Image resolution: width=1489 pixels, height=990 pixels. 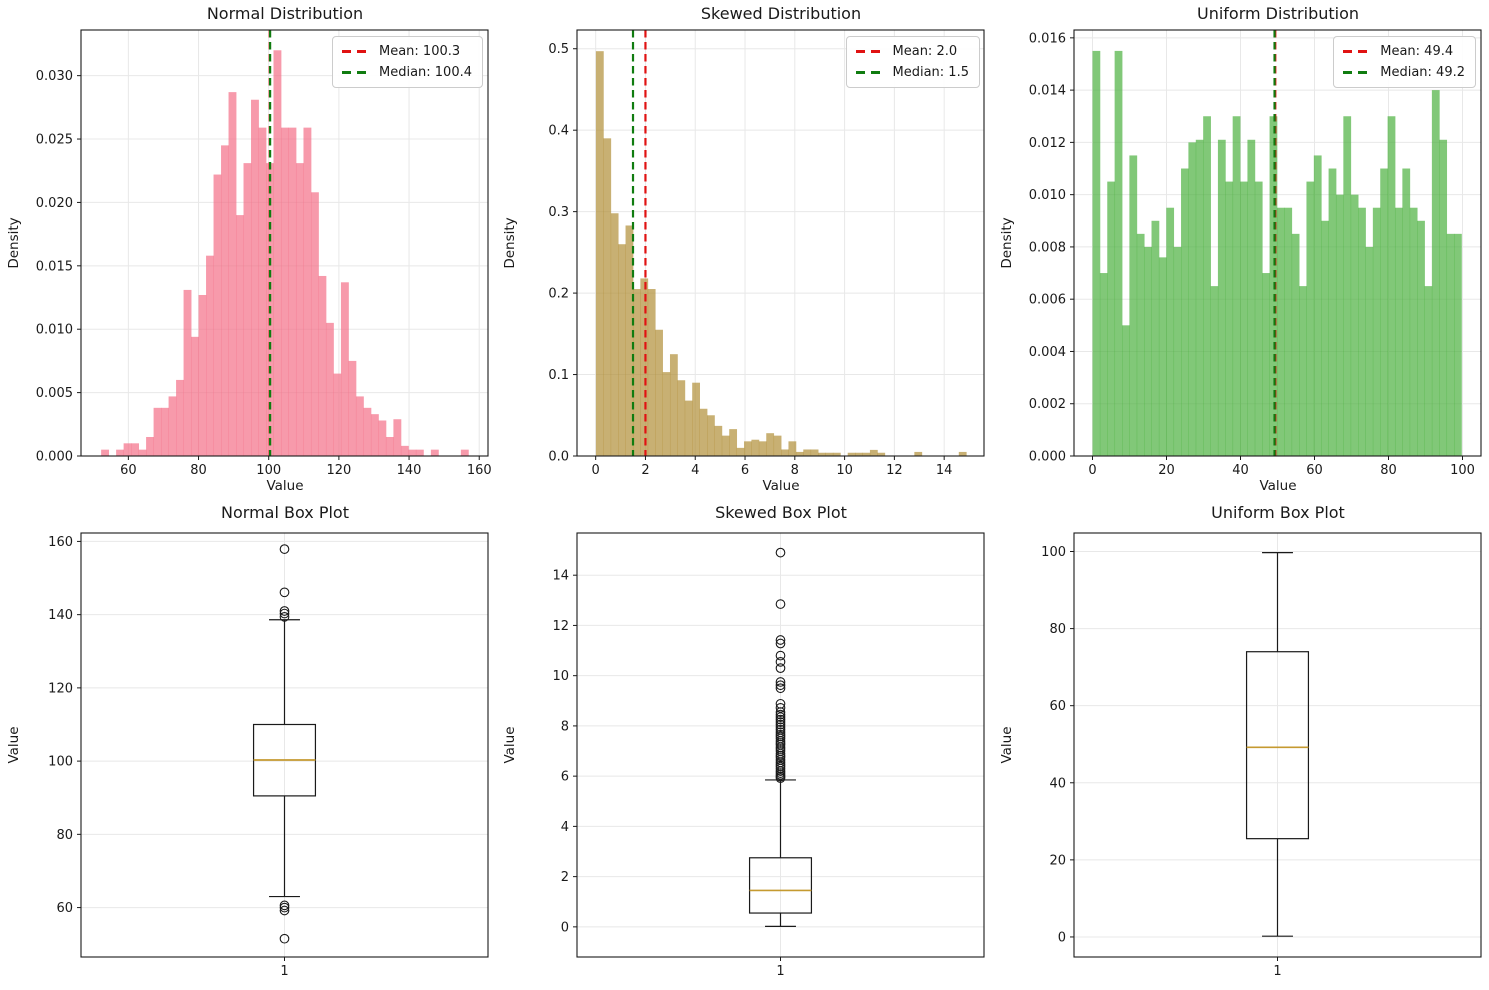 What do you see at coordinates (54, 393) in the screenshot?
I see `svg-text: 0.005` at bounding box center [54, 393].